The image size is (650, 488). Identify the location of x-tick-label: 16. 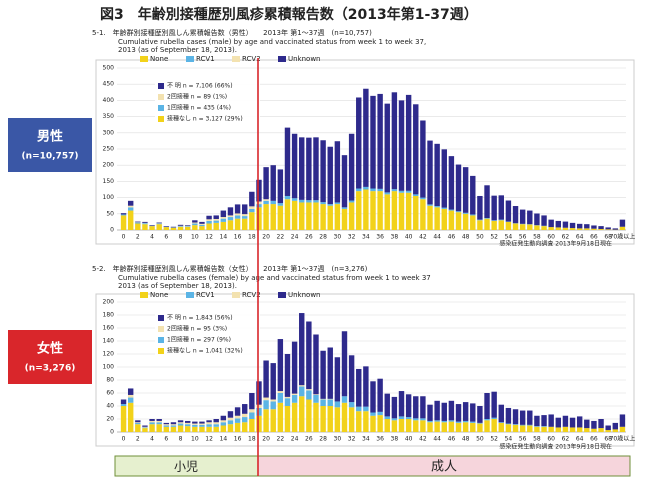
(238, 439).